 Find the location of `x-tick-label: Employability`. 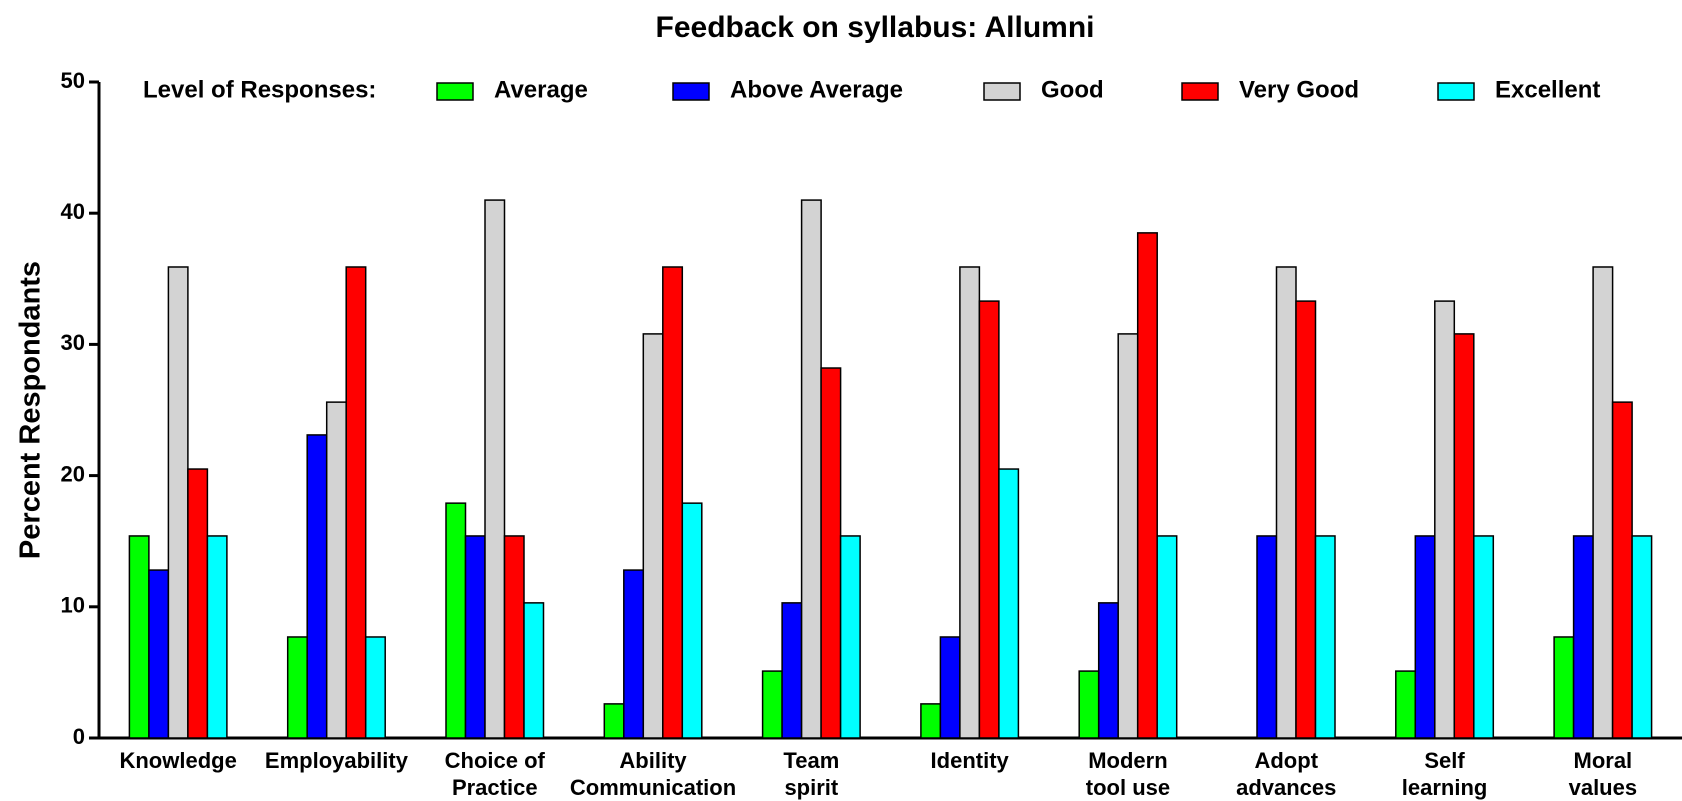

x-tick-label: Employability is located at coordinates (337, 760).